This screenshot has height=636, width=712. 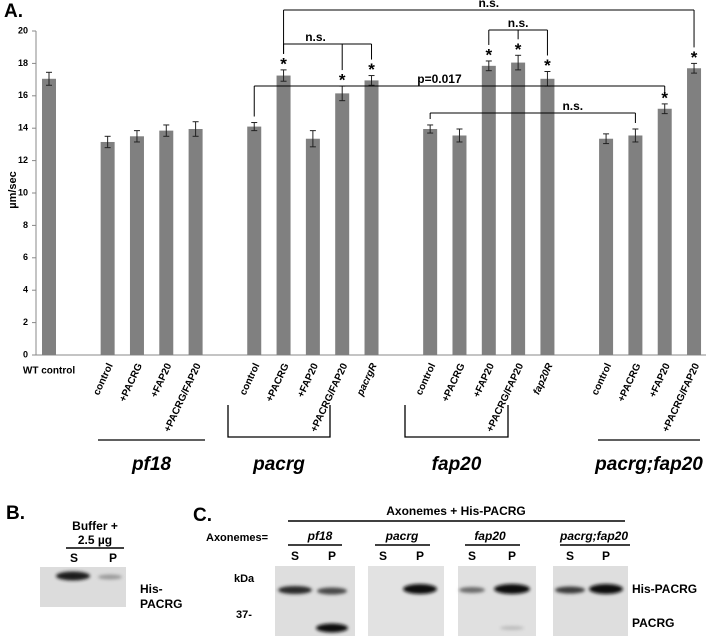 I want to click on y-tick-label: 0, so click(x=25, y=354).